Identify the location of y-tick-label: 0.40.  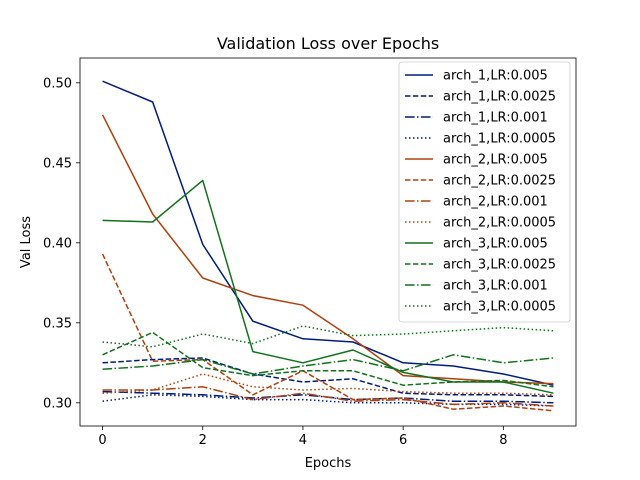
(57, 243).